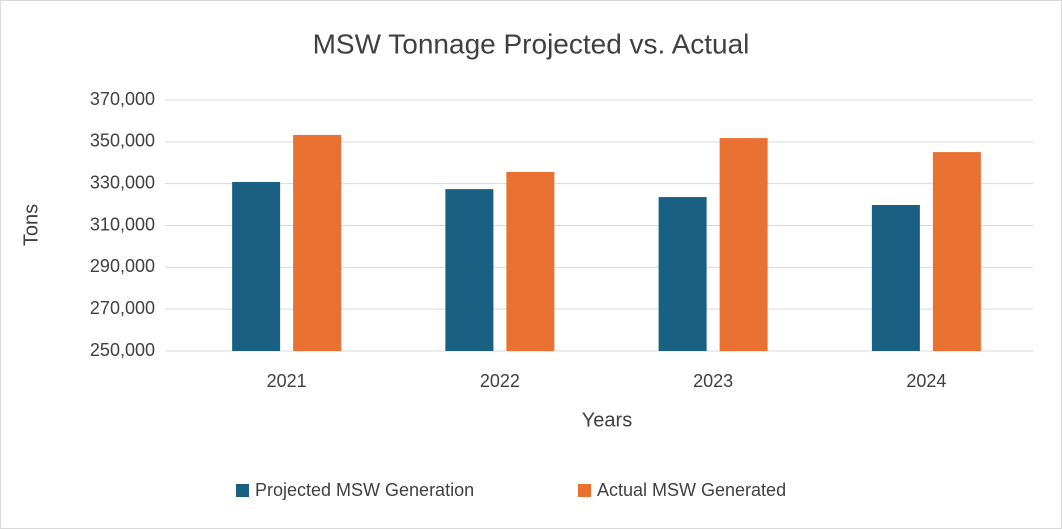 The image size is (1062, 529). I want to click on legend-label: Projected MSW Generation, so click(364, 490).